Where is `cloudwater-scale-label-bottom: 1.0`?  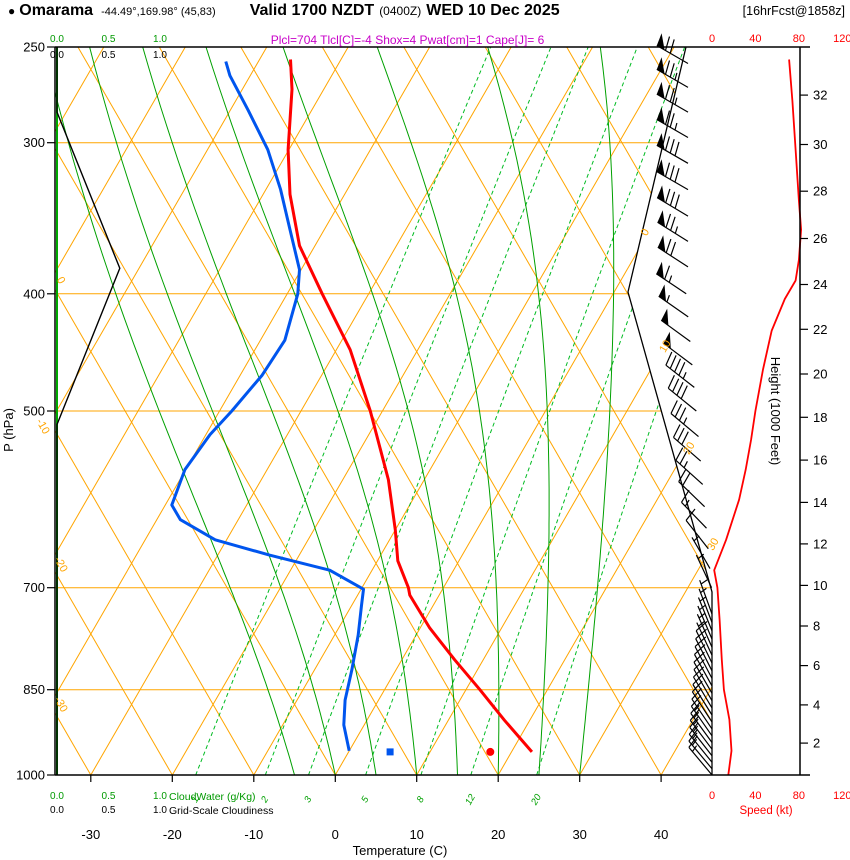 cloudwater-scale-label-bottom: 1.0 is located at coordinates (160, 796).